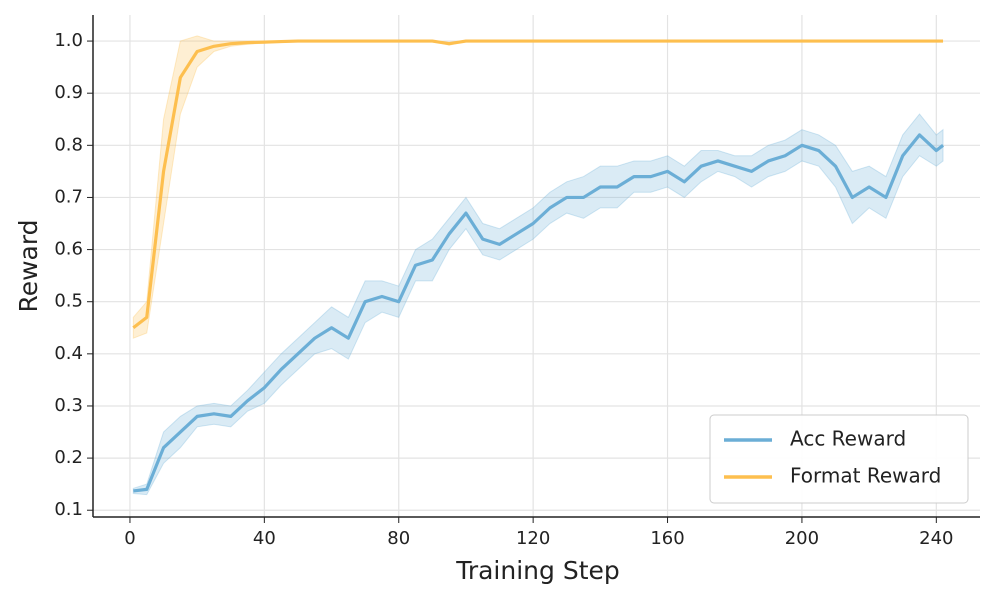 Image resolution: width=996 pixels, height=602 pixels. I want to click on y-tick-label: 0.7, so click(68, 196).